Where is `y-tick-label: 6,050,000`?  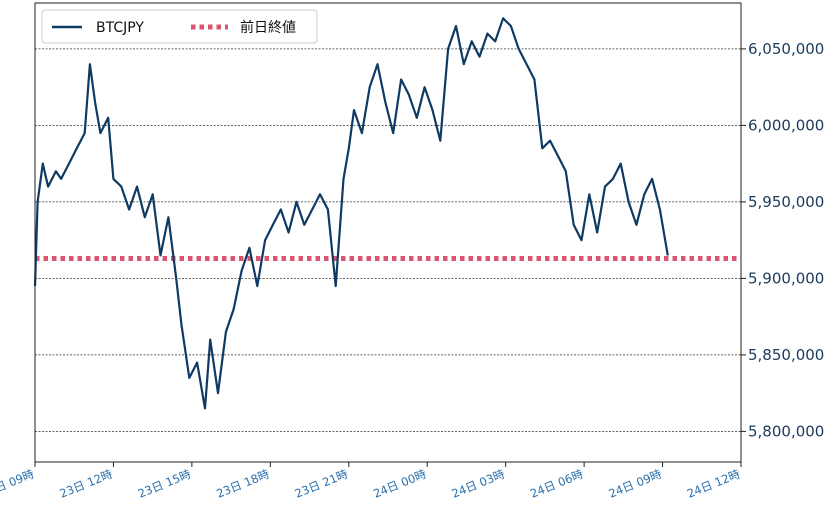 y-tick-label: 6,050,000 is located at coordinates (786, 49).